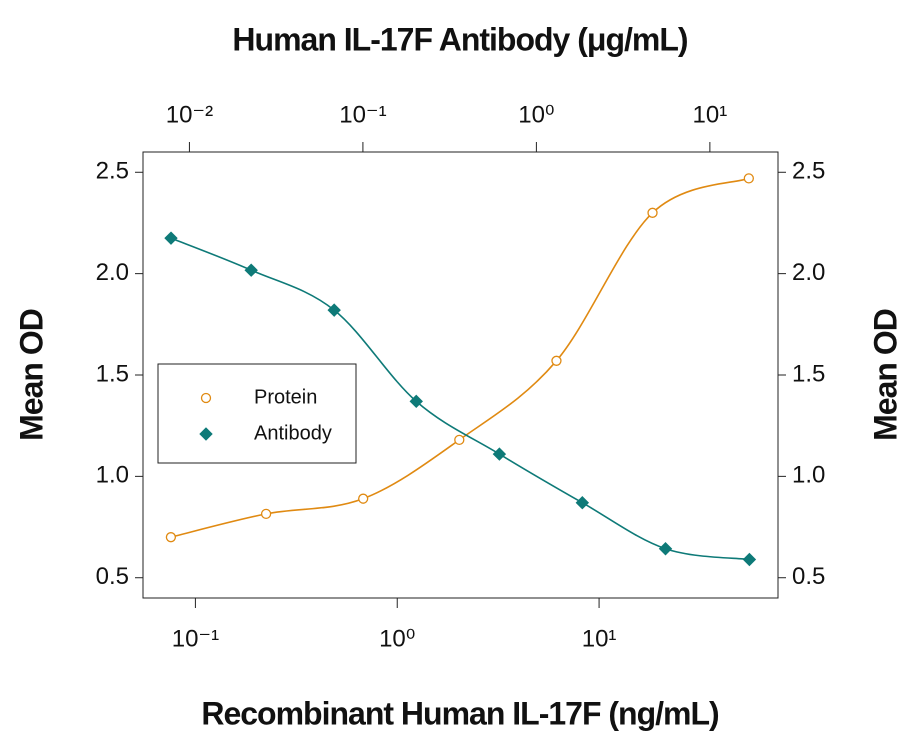 The height and width of the screenshot is (747, 921). I want to click on y-axis-label: Mean OD, so click(31, 375).